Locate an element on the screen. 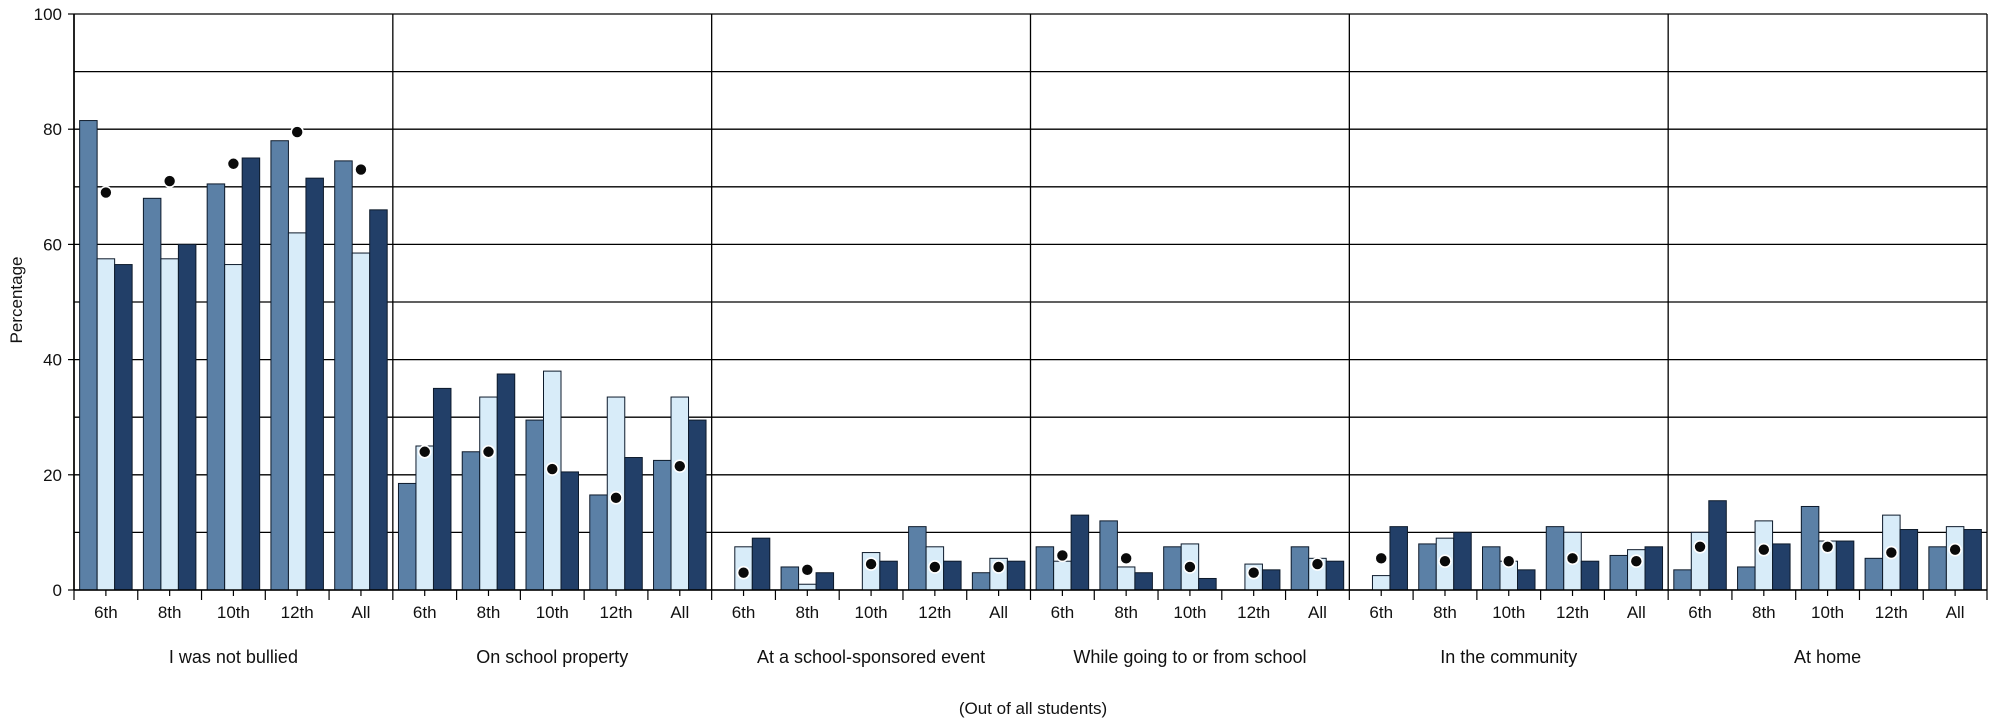  y-tick-label: 100 is located at coordinates (48, 14).